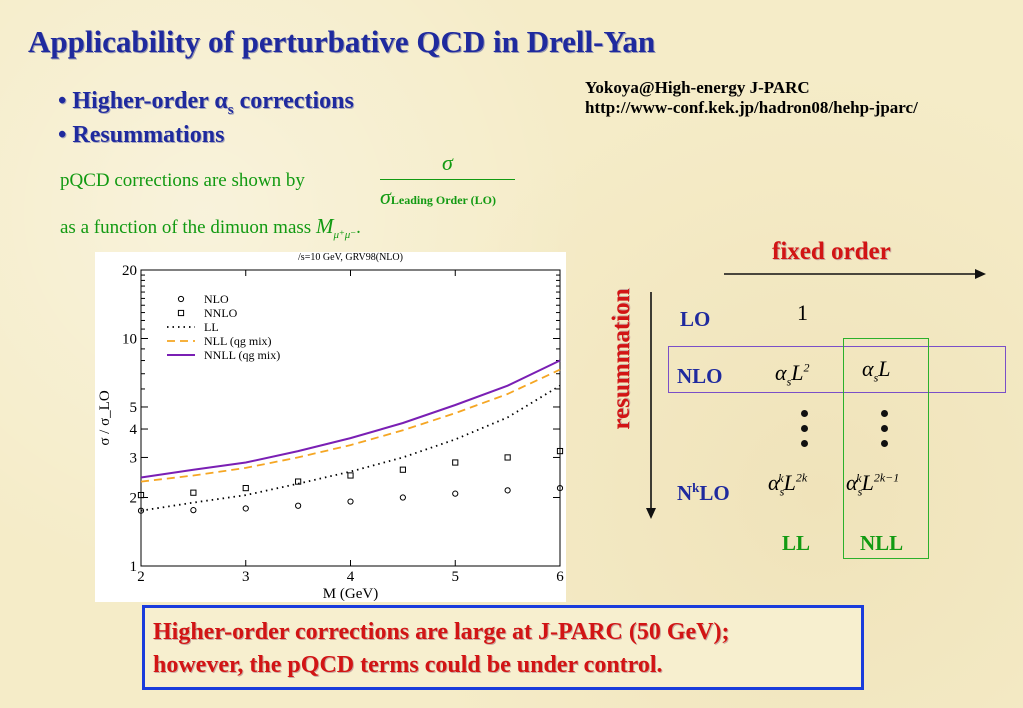 This screenshot has width=1023, height=708. I want to click on y-tick-label: 1, so click(134, 567).